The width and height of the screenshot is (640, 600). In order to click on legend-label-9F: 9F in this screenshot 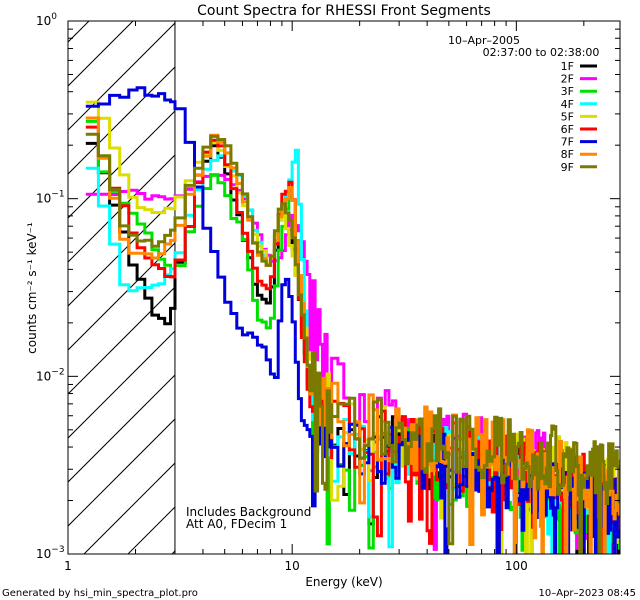, I will do `click(567, 167)`.